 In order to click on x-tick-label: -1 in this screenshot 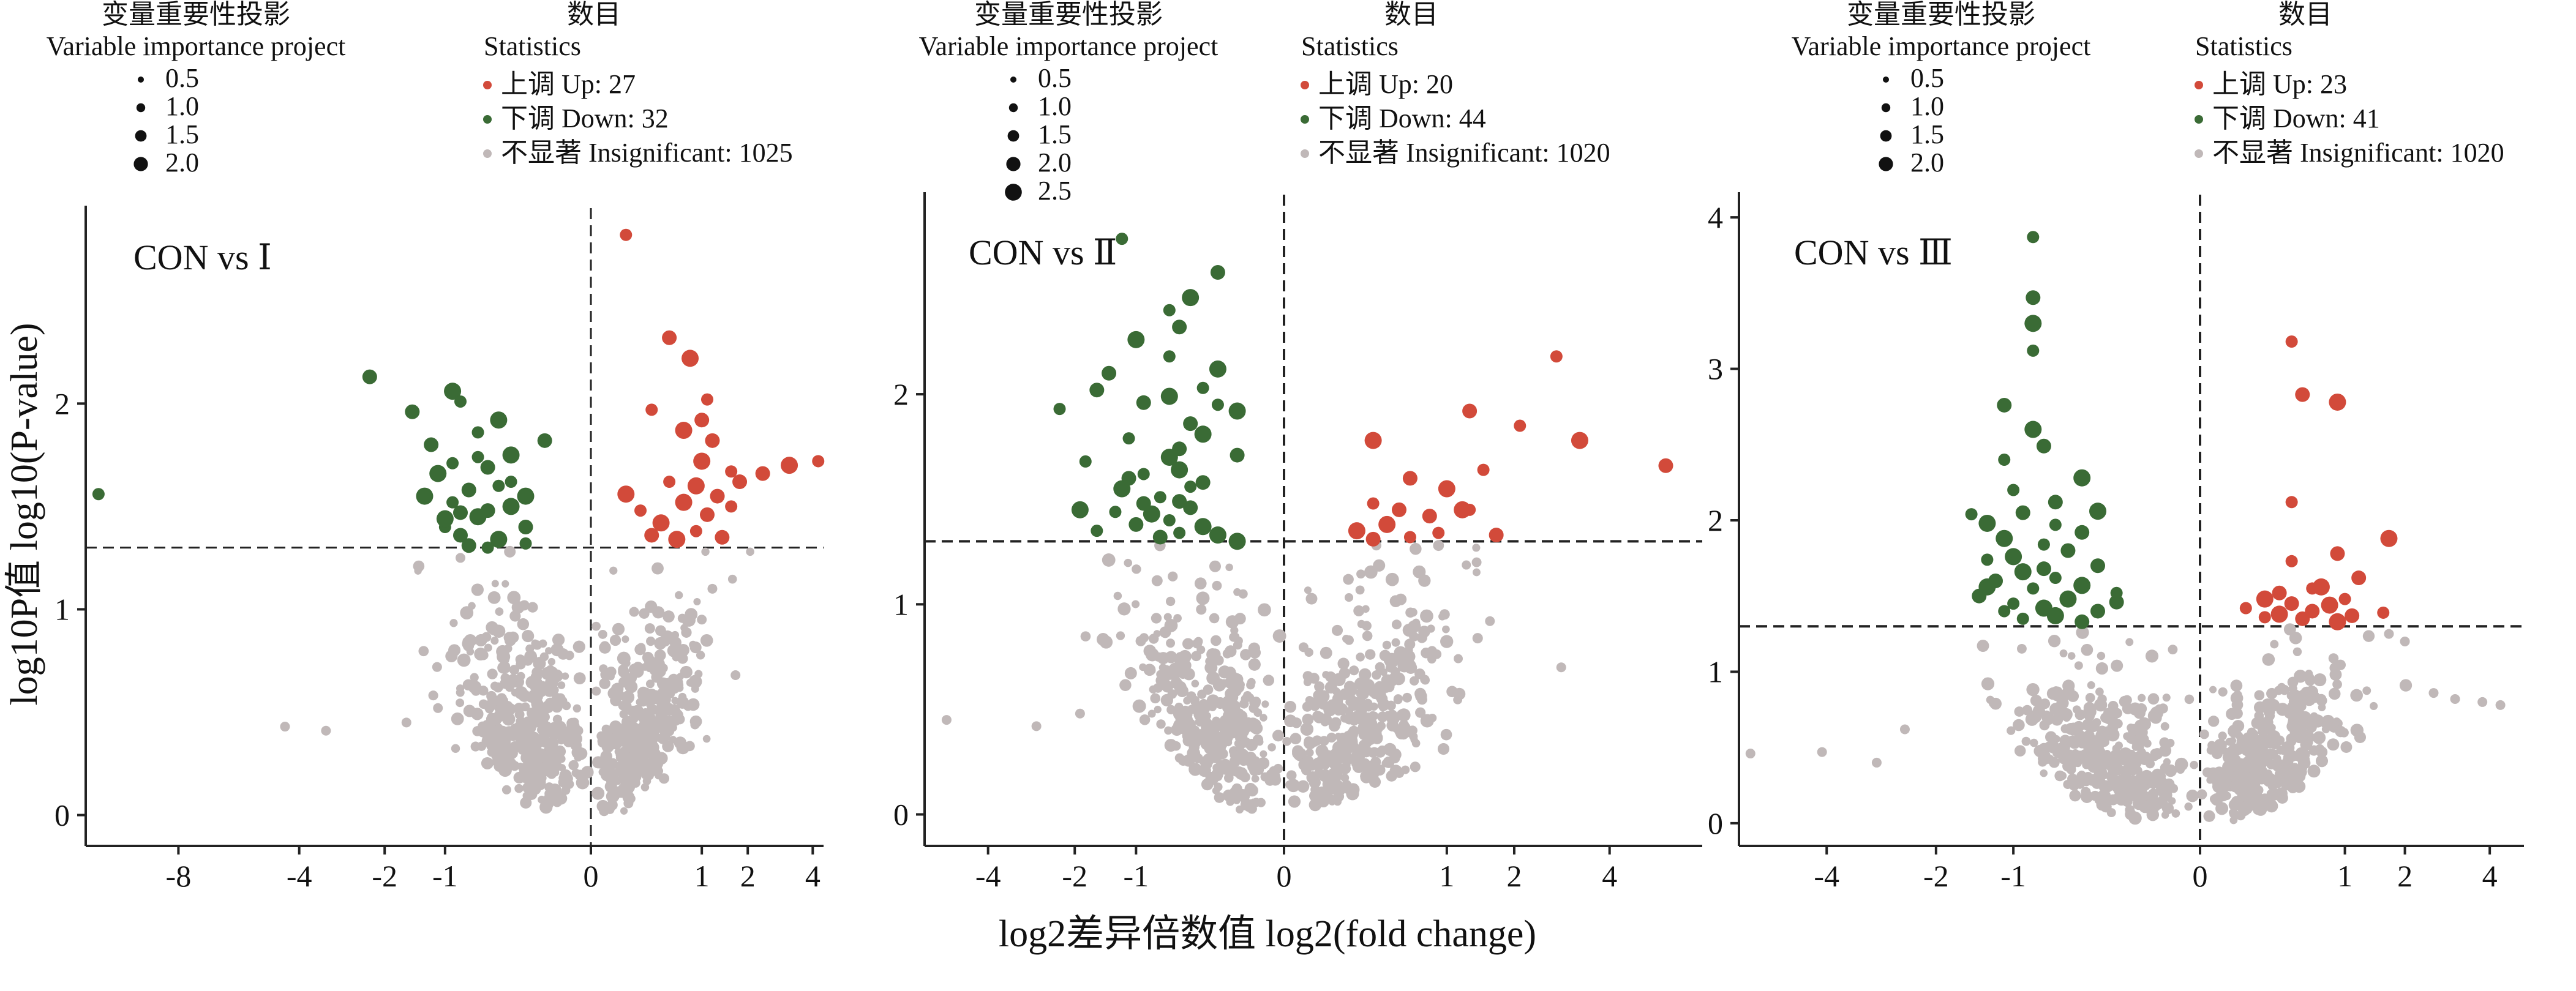, I will do `click(2013, 876)`.